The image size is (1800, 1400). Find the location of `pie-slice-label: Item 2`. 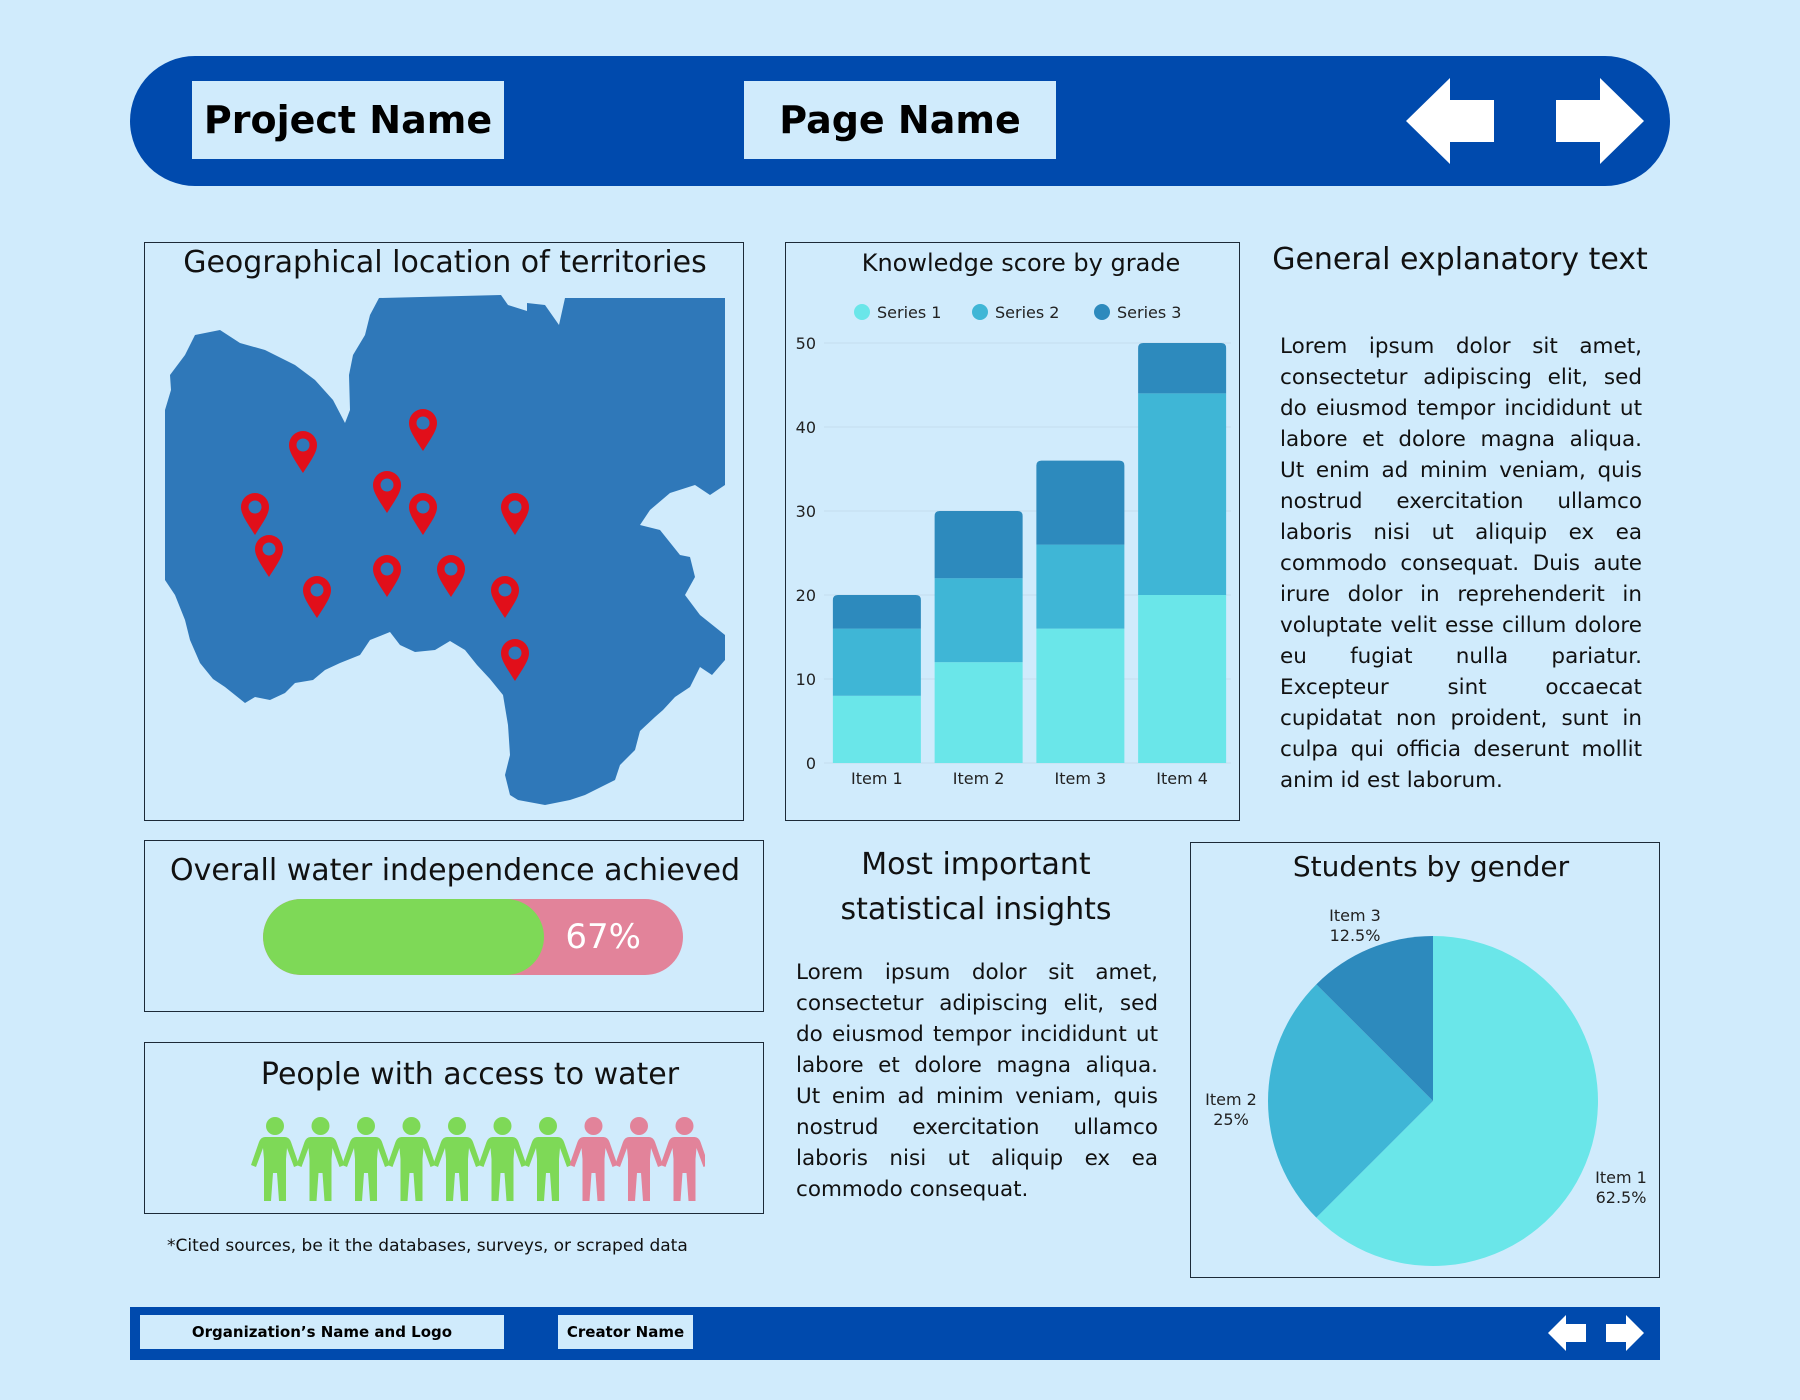

pie-slice-label: Item 2 is located at coordinates (1231, 1099).